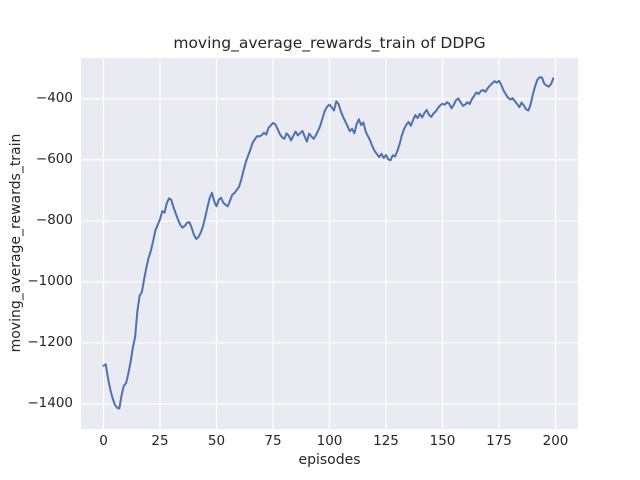 This screenshot has width=640, height=480. I want to click on x-tick-label: 125, so click(386, 441).